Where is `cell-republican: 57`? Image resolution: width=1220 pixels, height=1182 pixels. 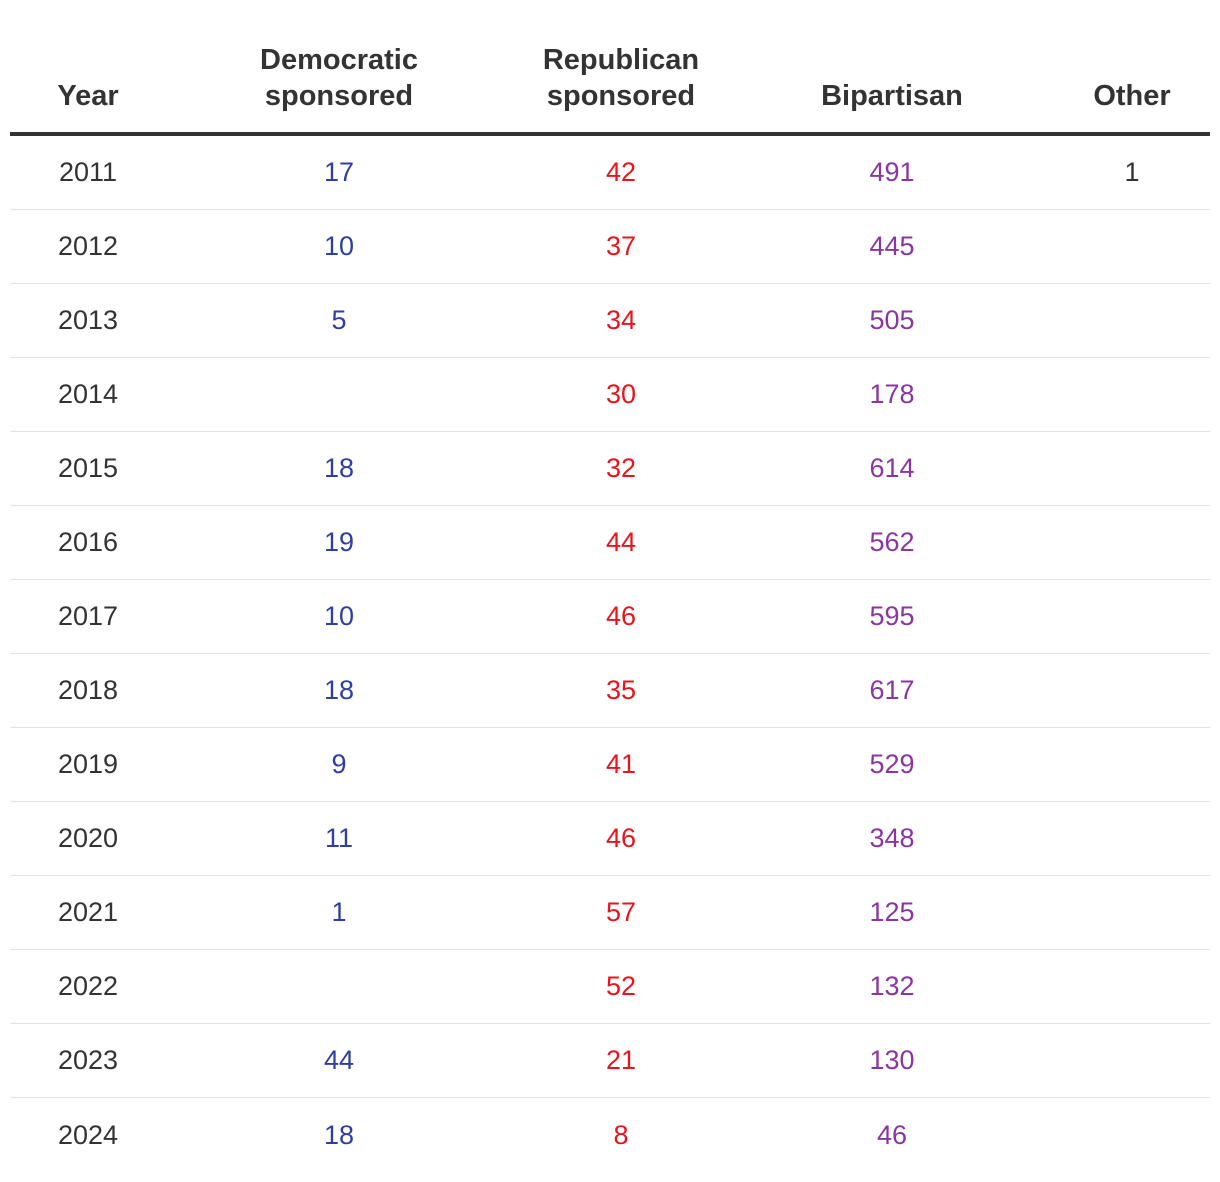 cell-republican: 57 is located at coordinates (621, 912).